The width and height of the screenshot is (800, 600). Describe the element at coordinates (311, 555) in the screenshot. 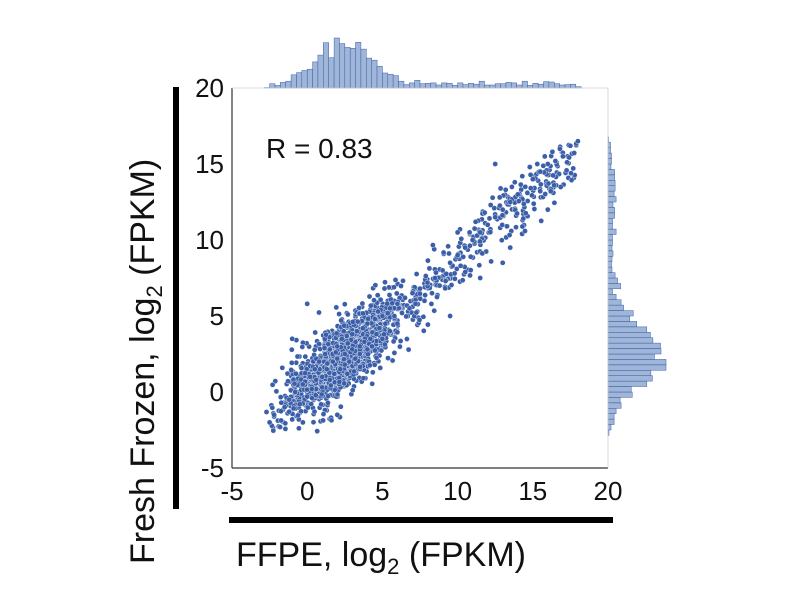

I see `x-axis-title-main: FFPE, log` at that location.